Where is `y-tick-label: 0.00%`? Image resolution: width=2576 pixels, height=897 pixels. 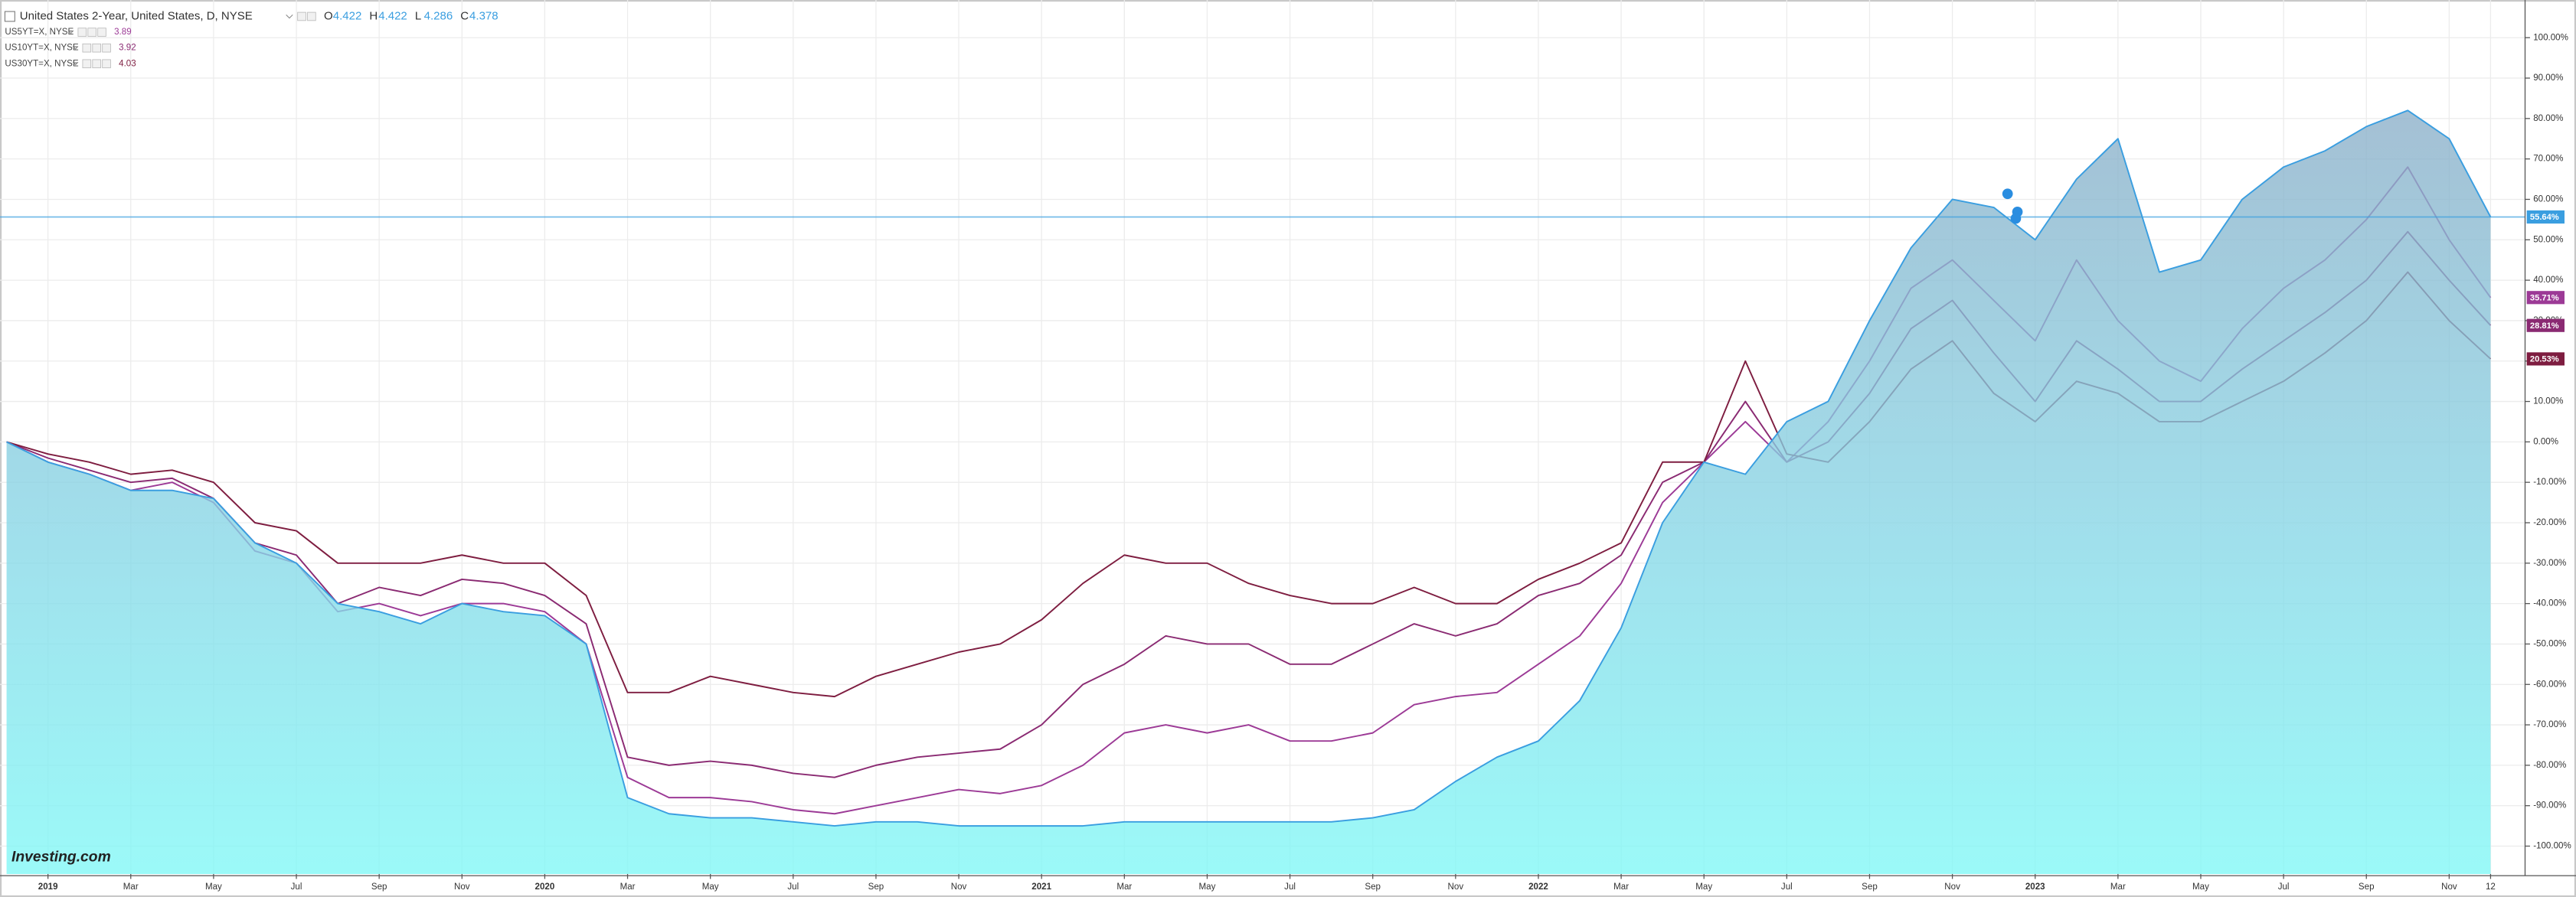 y-tick-label: 0.00% is located at coordinates (2545, 441).